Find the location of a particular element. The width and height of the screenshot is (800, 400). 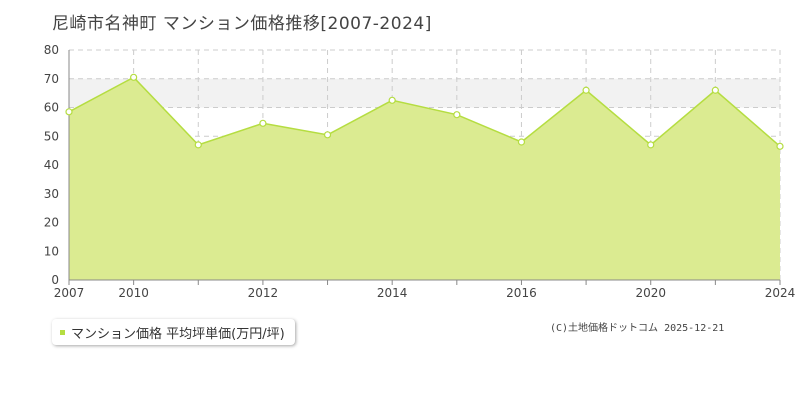

y-tick-label: 40 is located at coordinates (51, 165).